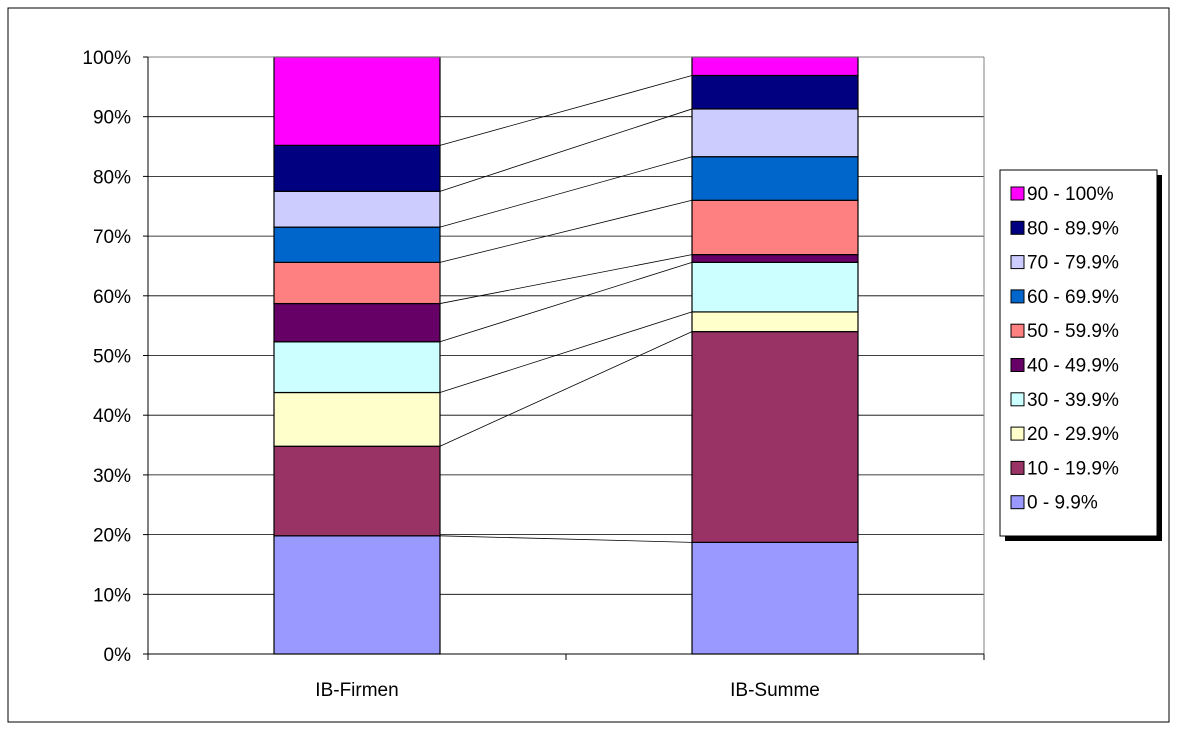 The width and height of the screenshot is (1177, 730). What do you see at coordinates (112, 416) in the screenshot?
I see `y-tick-label: 40%` at bounding box center [112, 416].